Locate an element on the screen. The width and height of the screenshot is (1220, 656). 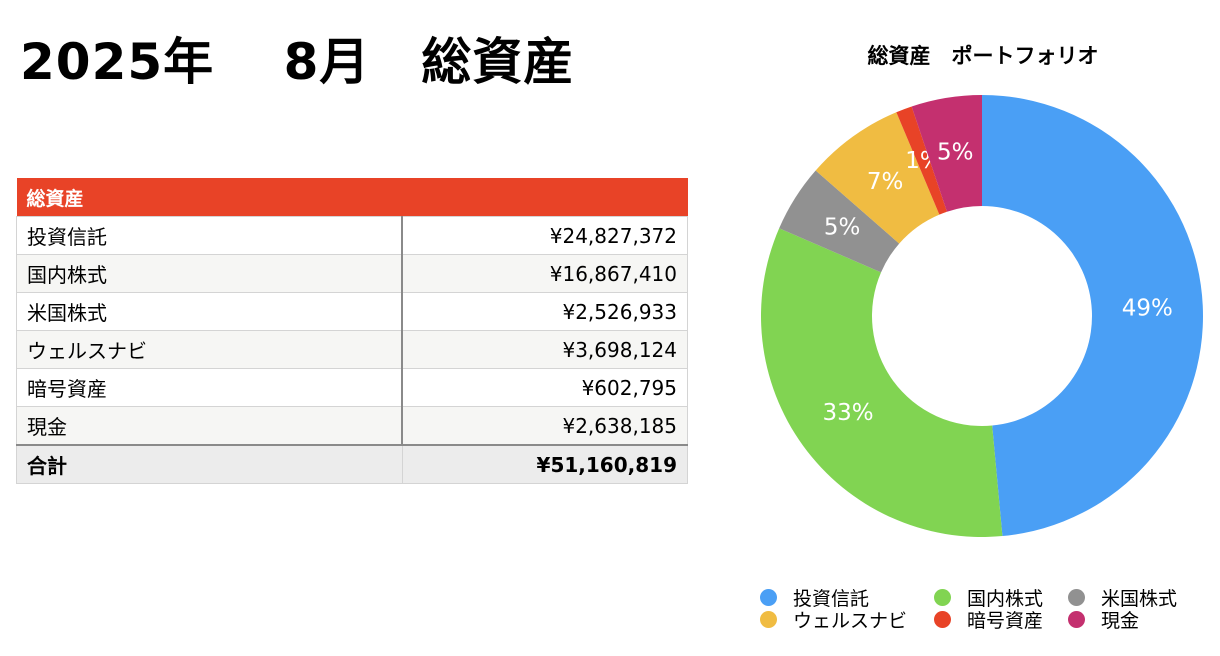
table-header: 総資産 is located at coordinates (352, 197).